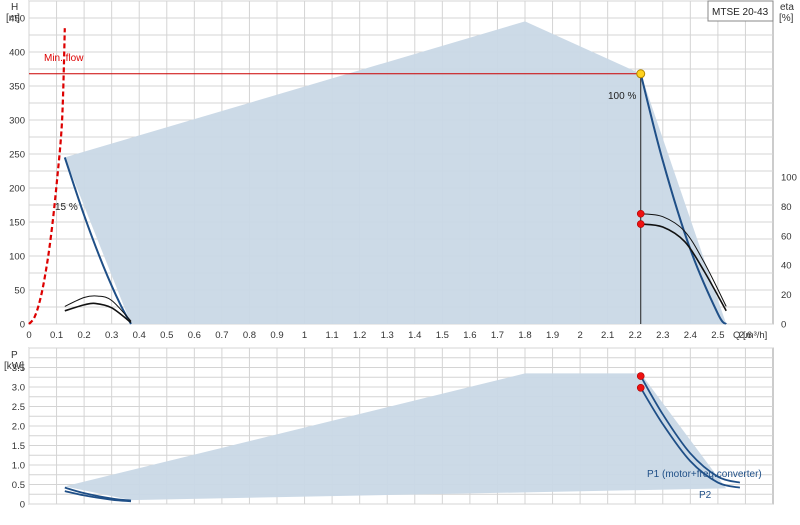  What do you see at coordinates (22, 505) in the screenshot?
I see `p-tick-label: 0` at bounding box center [22, 505].